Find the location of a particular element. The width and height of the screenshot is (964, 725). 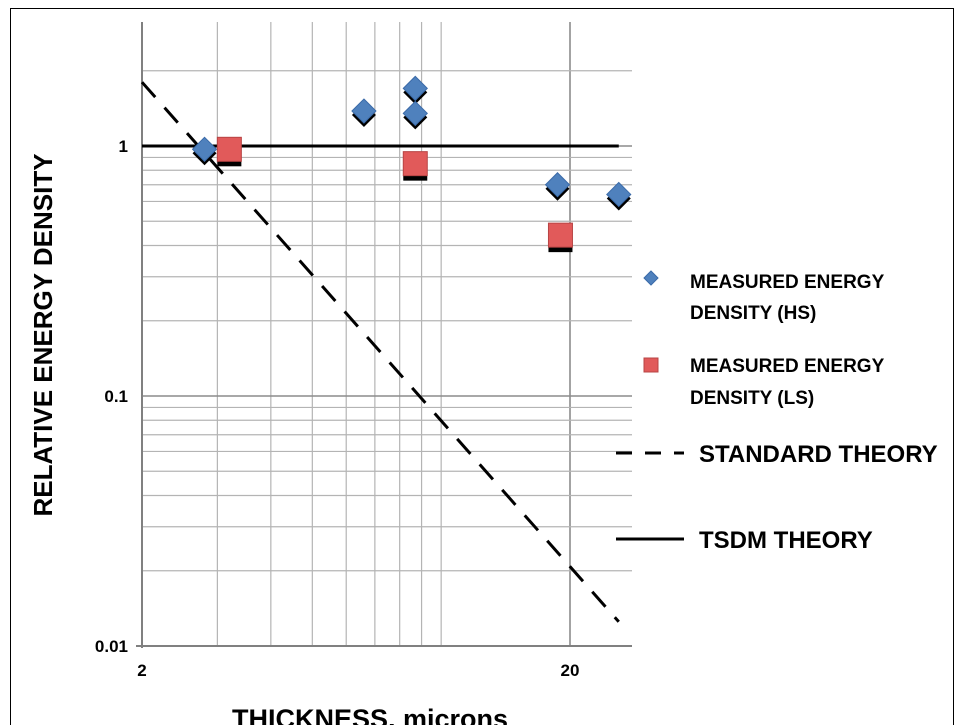

legend-tsdm-label: TSDM THEORY is located at coordinates (786, 540).